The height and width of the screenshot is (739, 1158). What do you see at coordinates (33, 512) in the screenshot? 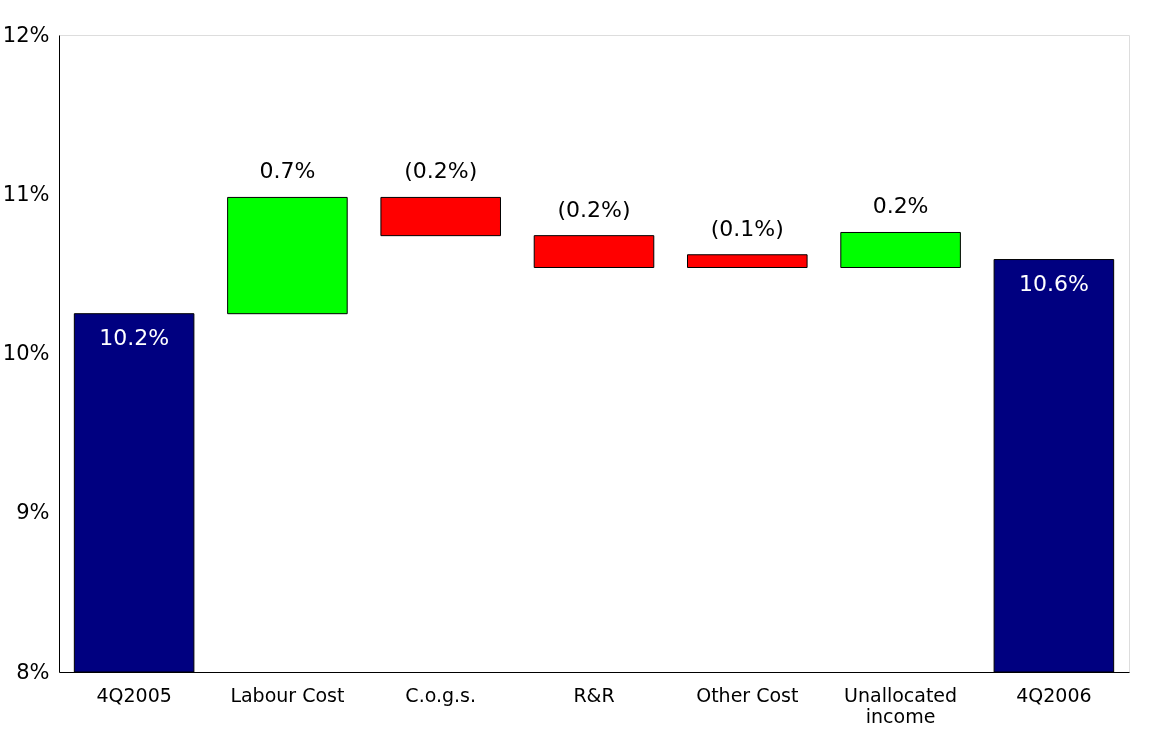
I see `y-tick-label: 9%` at bounding box center [33, 512].